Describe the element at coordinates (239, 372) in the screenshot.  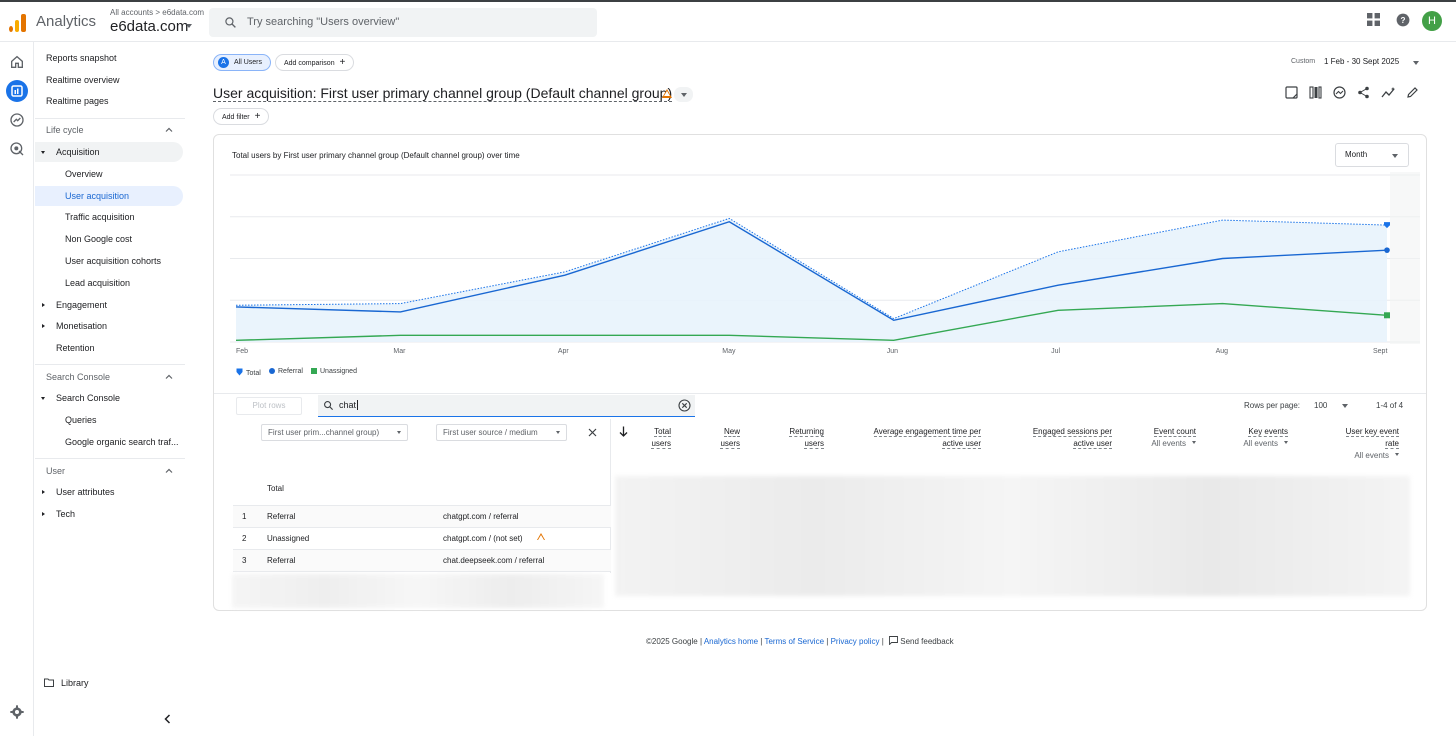
I see `legend-total-marker-icon` at that location.